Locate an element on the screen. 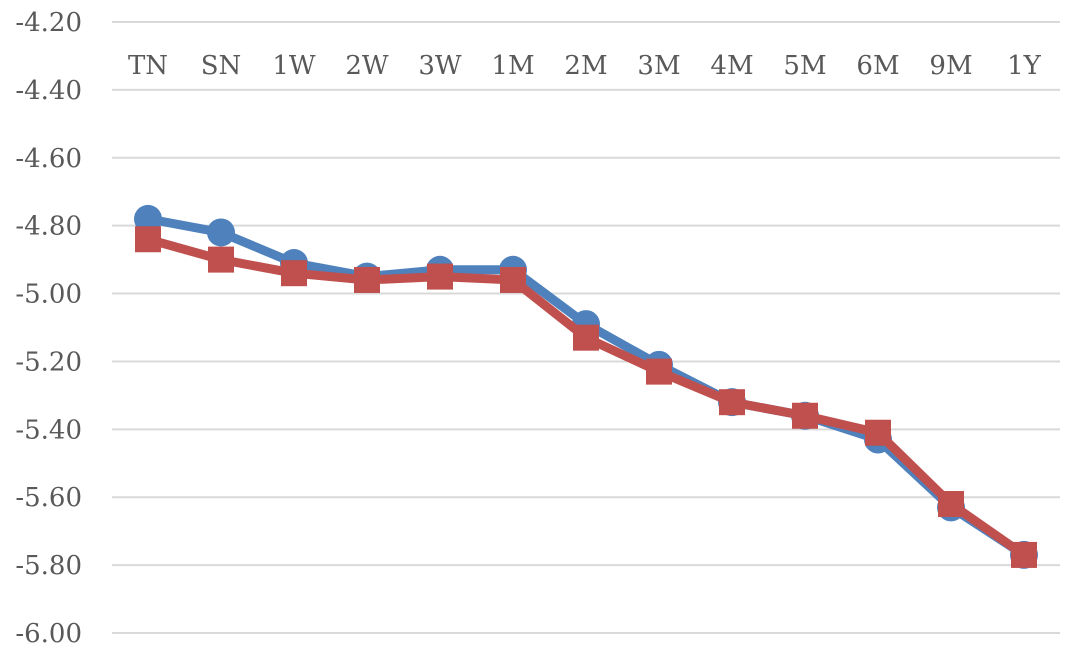 This screenshot has height=663, width=1080. y-tick-label: -6.00 is located at coordinates (48, 634).